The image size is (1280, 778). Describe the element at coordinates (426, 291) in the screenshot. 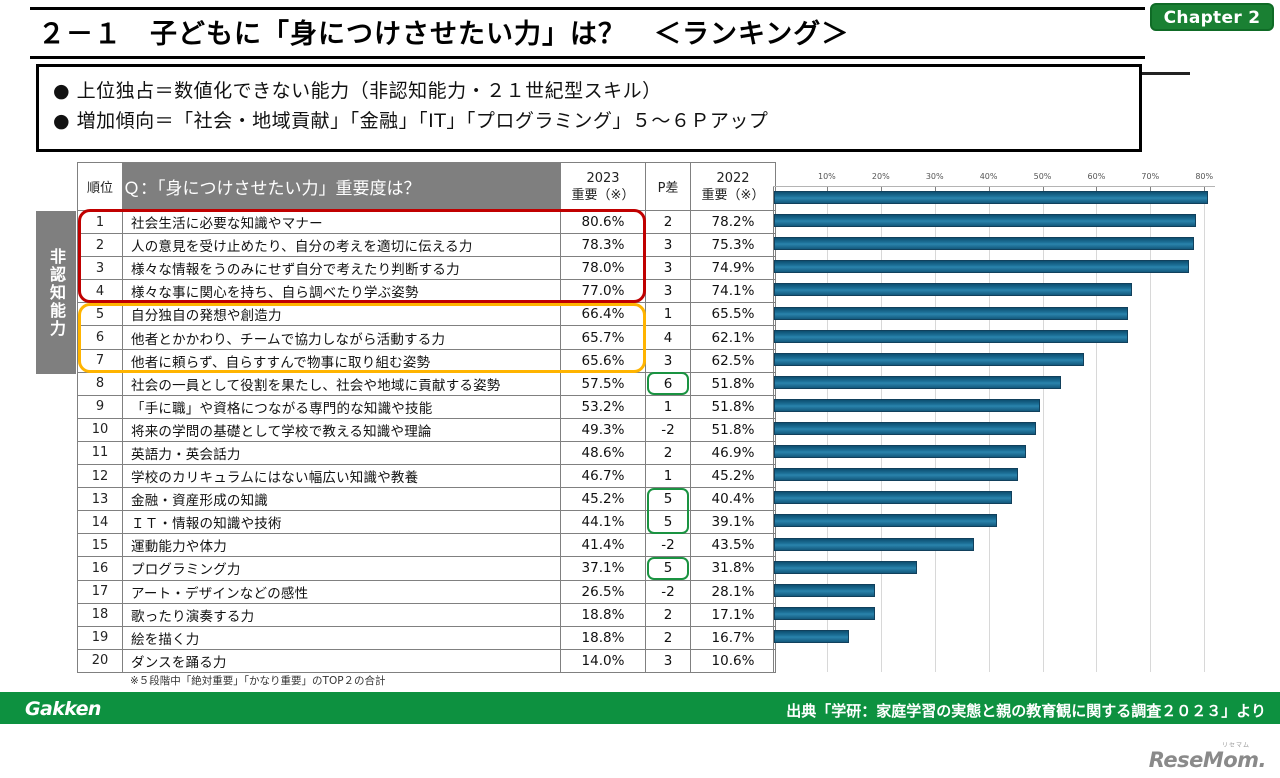

I see `table-row: 4 様々な事に関心を持ち、自ら調べたり学ぶ姿勢 77.0% 3 74.1%` at that location.